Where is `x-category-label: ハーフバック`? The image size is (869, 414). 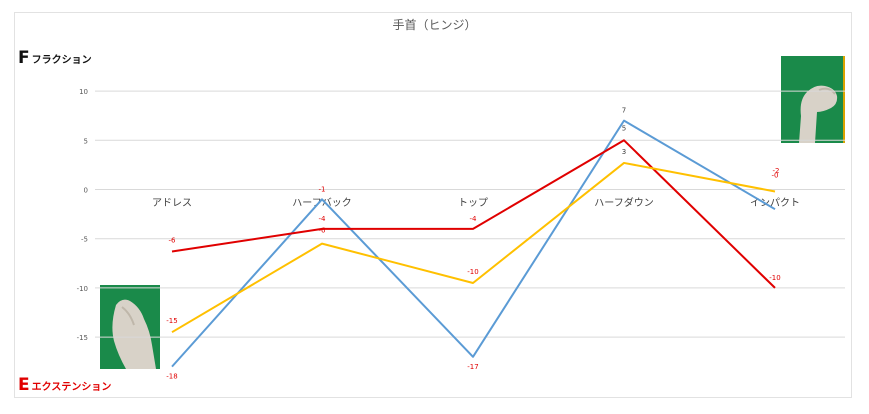 x-category-label: ハーフバック is located at coordinates (321, 203).